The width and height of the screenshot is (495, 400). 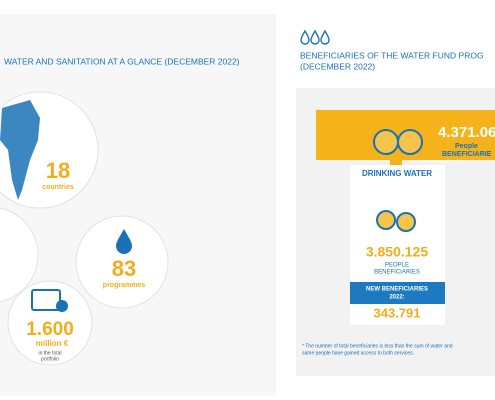 I want to click on right-title: BENEFICIARIES OF THE WATER FUND PROG, so click(x=392, y=55).